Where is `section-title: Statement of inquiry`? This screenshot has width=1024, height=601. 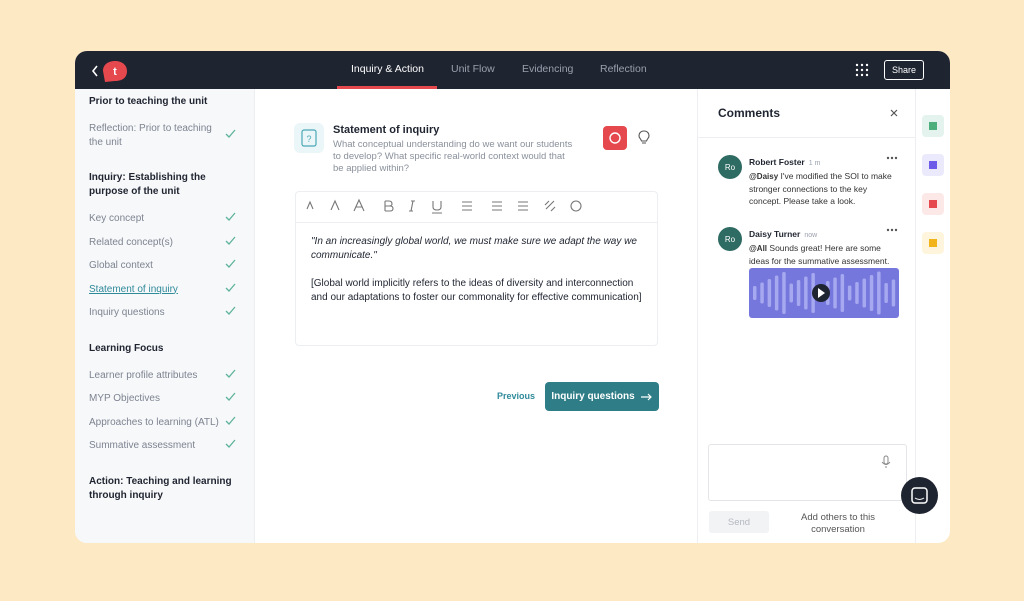 section-title: Statement of inquiry is located at coordinates (386, 130).